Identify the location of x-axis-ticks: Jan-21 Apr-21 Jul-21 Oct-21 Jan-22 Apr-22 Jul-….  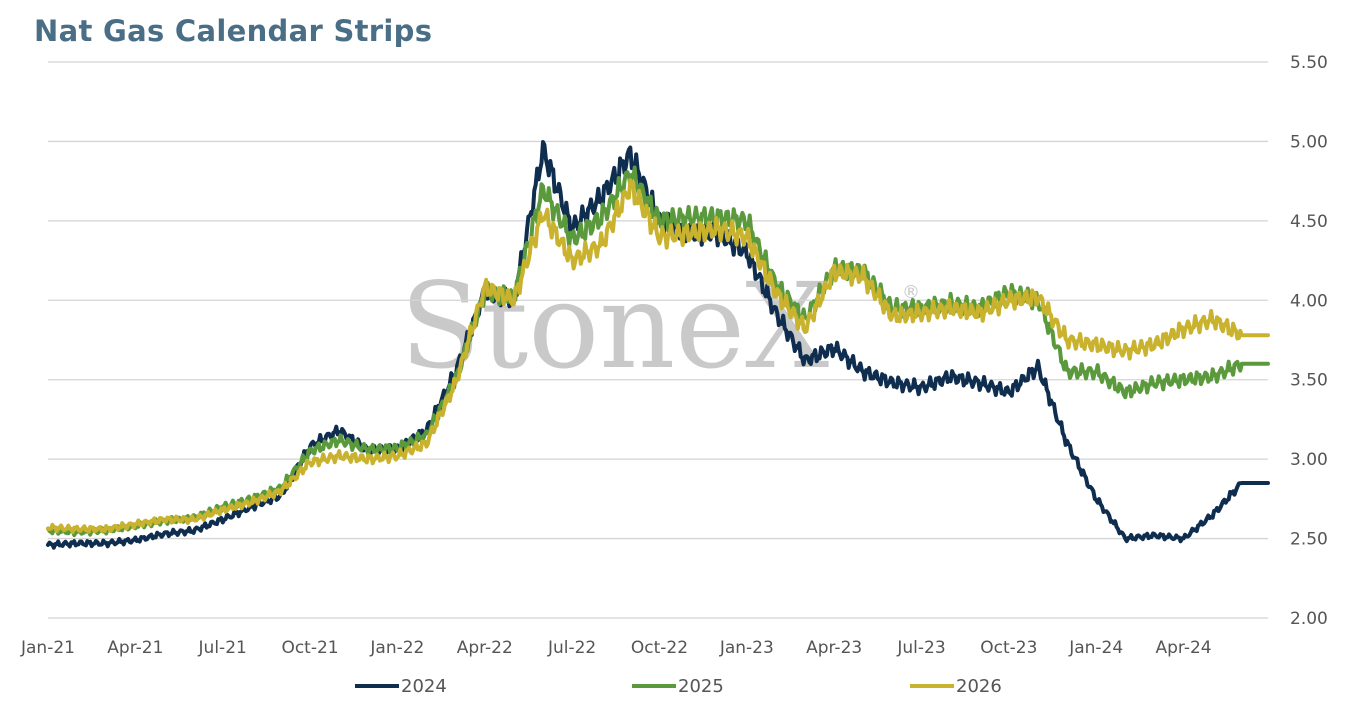
(616, 648).